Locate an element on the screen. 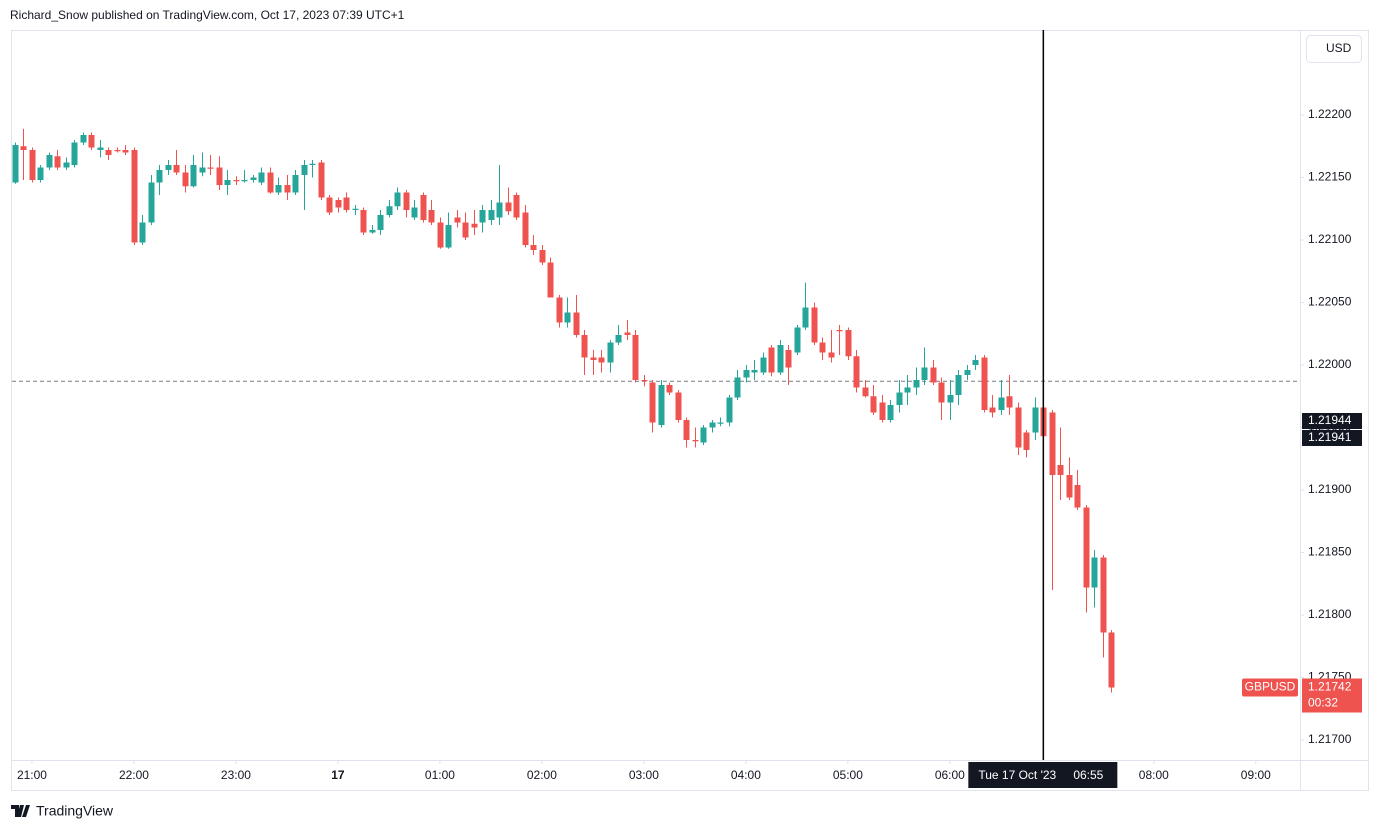 The height and width of the screenshot is (831, 1379). y-tick-label: 1.21700 is located at coordinates (1330, 739).